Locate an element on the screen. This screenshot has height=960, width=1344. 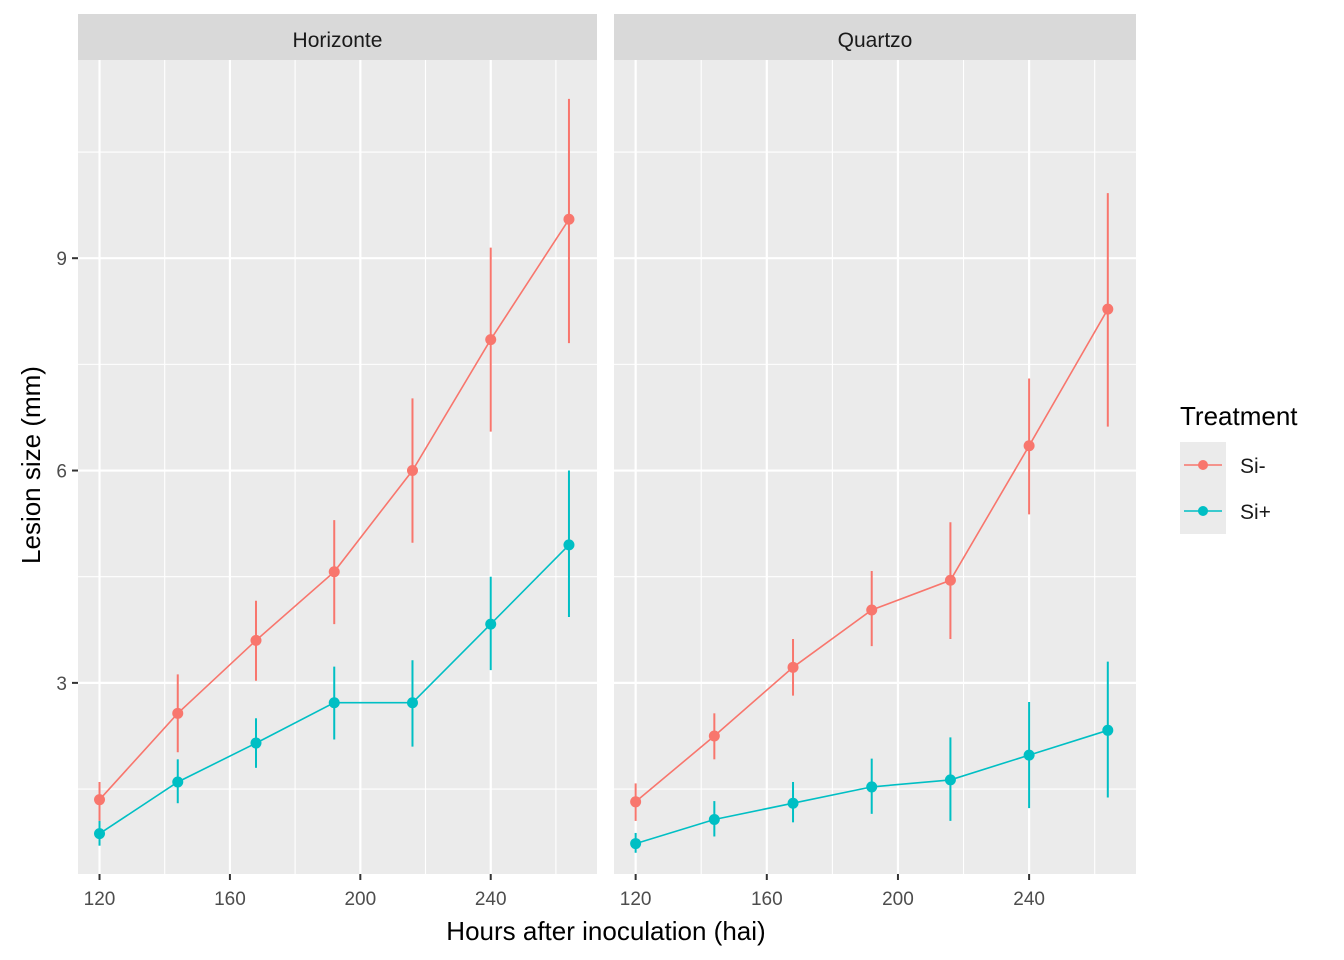
y-tick-label: 6 is located at coordinates (61, 472).